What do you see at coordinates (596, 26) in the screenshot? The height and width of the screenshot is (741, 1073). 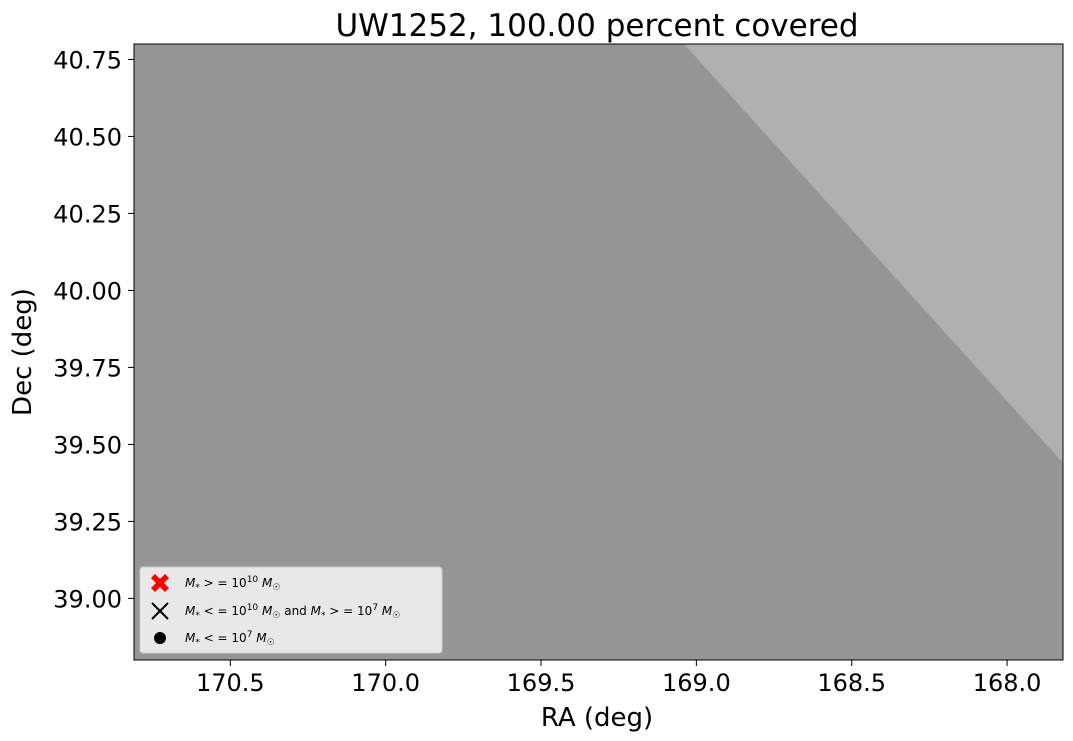 I see `chart-title: UW1252, 100.00 percent covered` at bounding box center [596, 26].